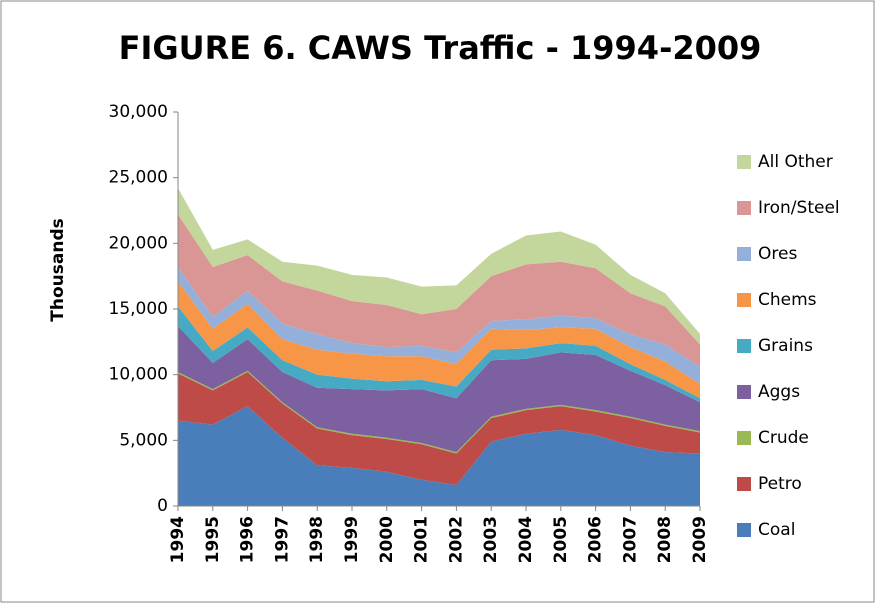 Image resolution: width=875 pixels, height=603 pixels. Describe the element at coordinates (779, 392) in the screenshot. I see `legend-label: Aggs` at that location.